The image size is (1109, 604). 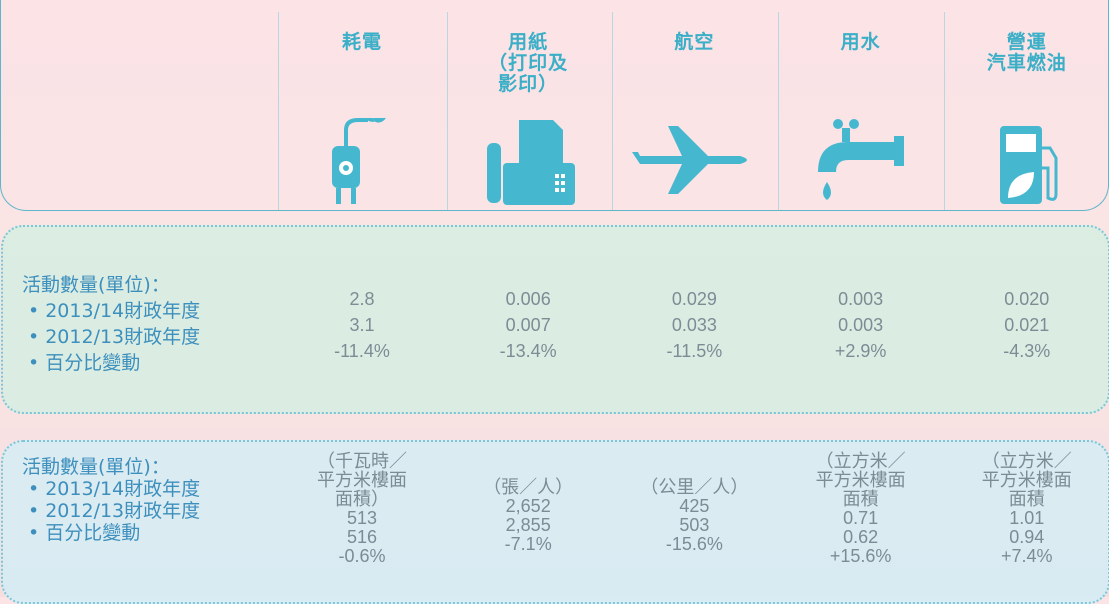 I want to click on value-line: 0.020, so click(x=1027, y=299).